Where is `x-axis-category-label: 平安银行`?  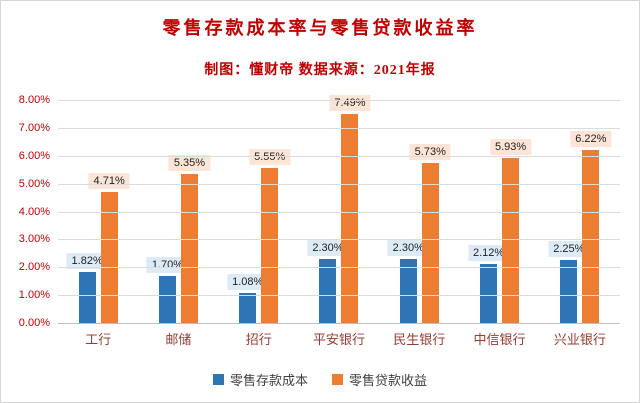 x-axis-category-label: 平安银行 is located at coordinates (338, 339).